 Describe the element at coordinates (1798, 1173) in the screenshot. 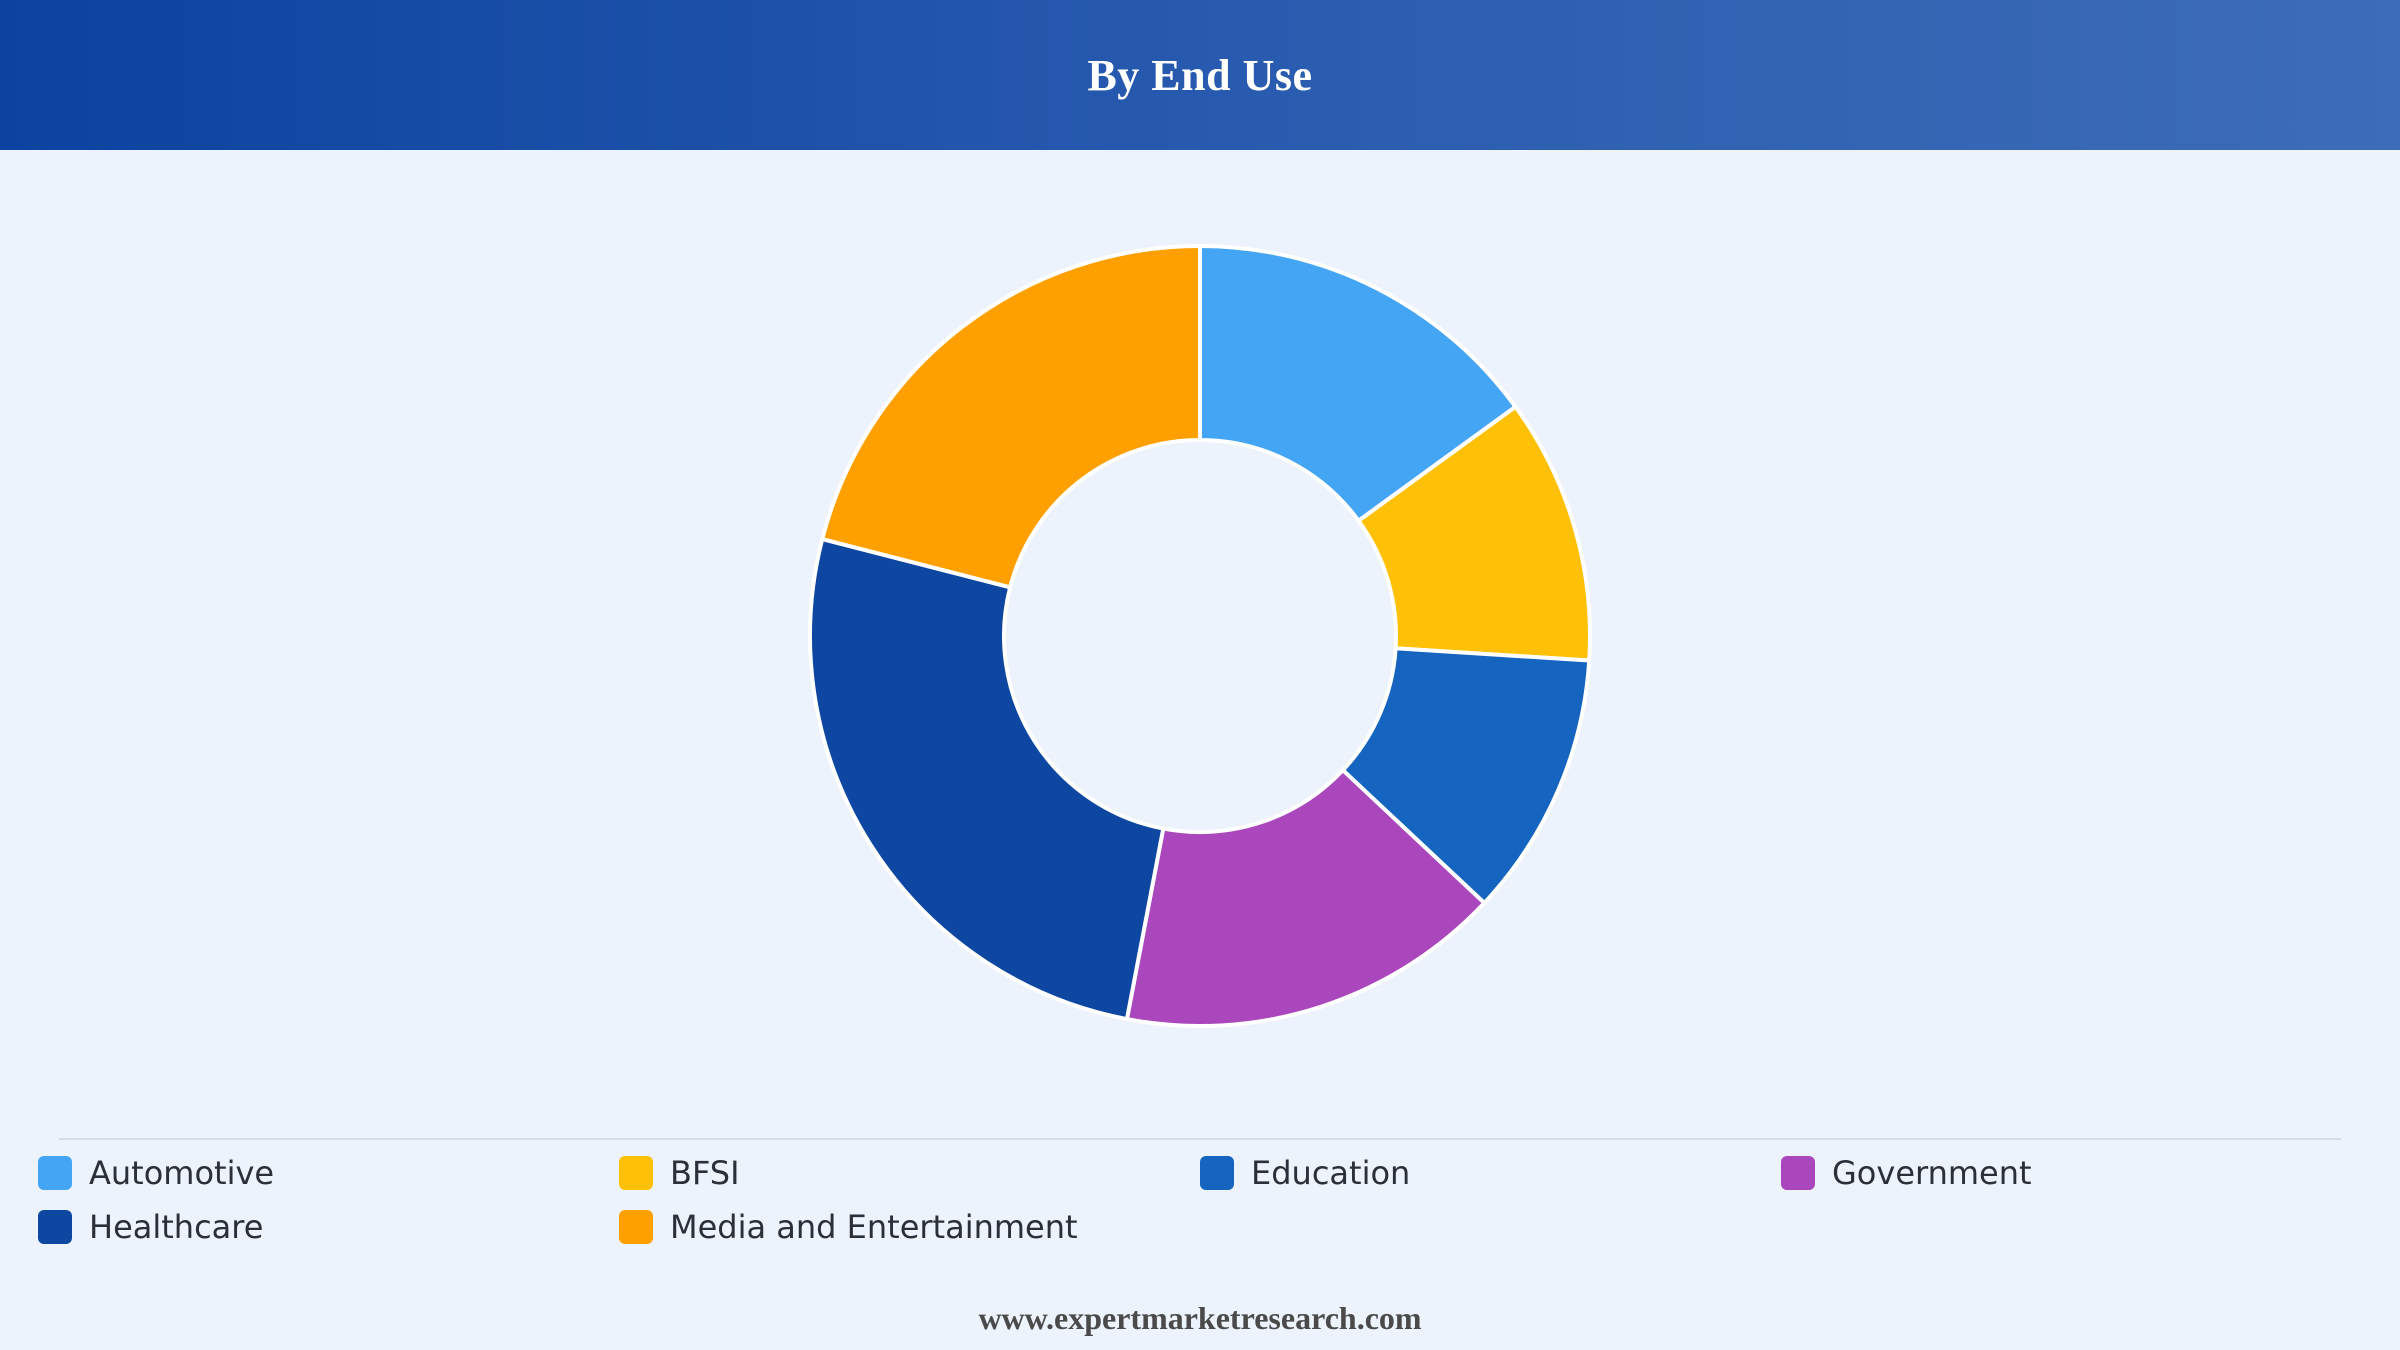

I see `legend-swatch-government` at that location.